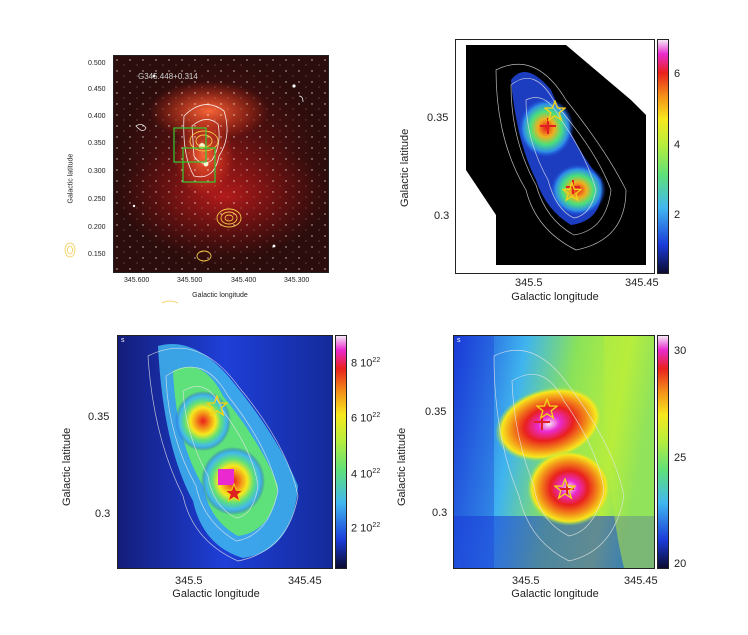  What do you see at coordinates (190, 145) in the screenshot?
I see `region-box-north` at bounding box center [190, 145].